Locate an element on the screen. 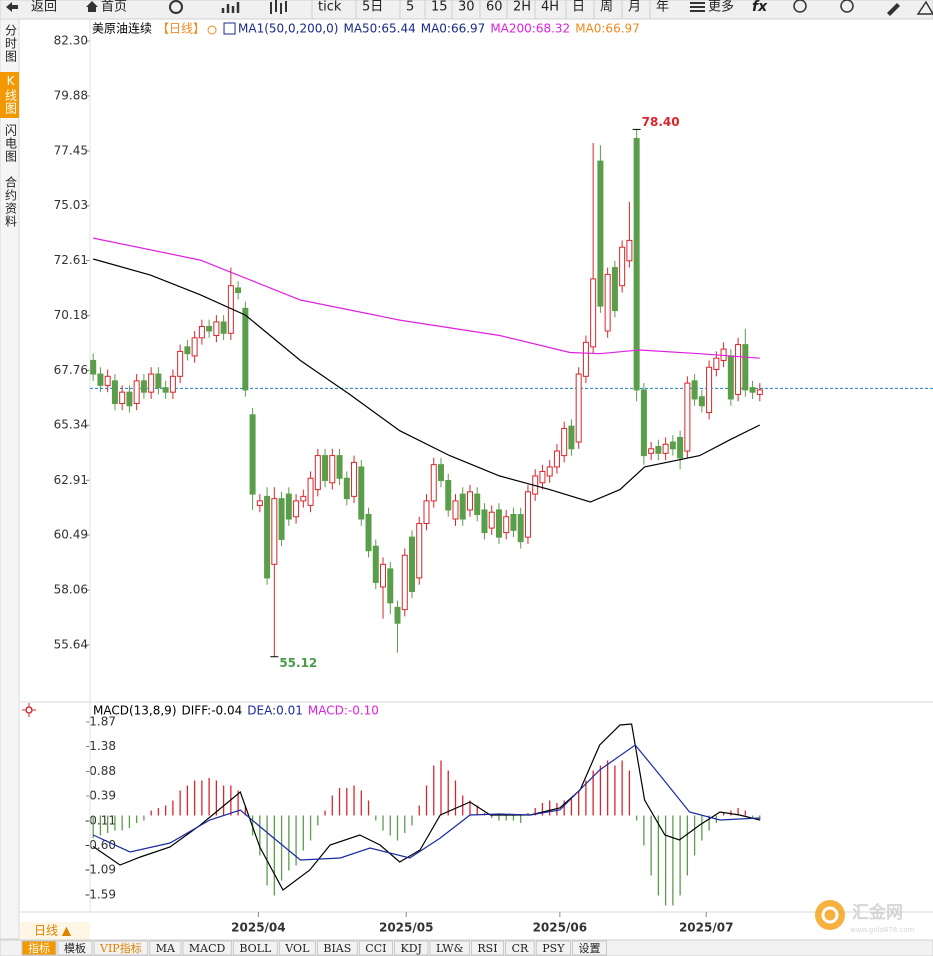 The height and width of the screenshot is (956, 933). period-button: 2H is located at coordinates (522, 7).